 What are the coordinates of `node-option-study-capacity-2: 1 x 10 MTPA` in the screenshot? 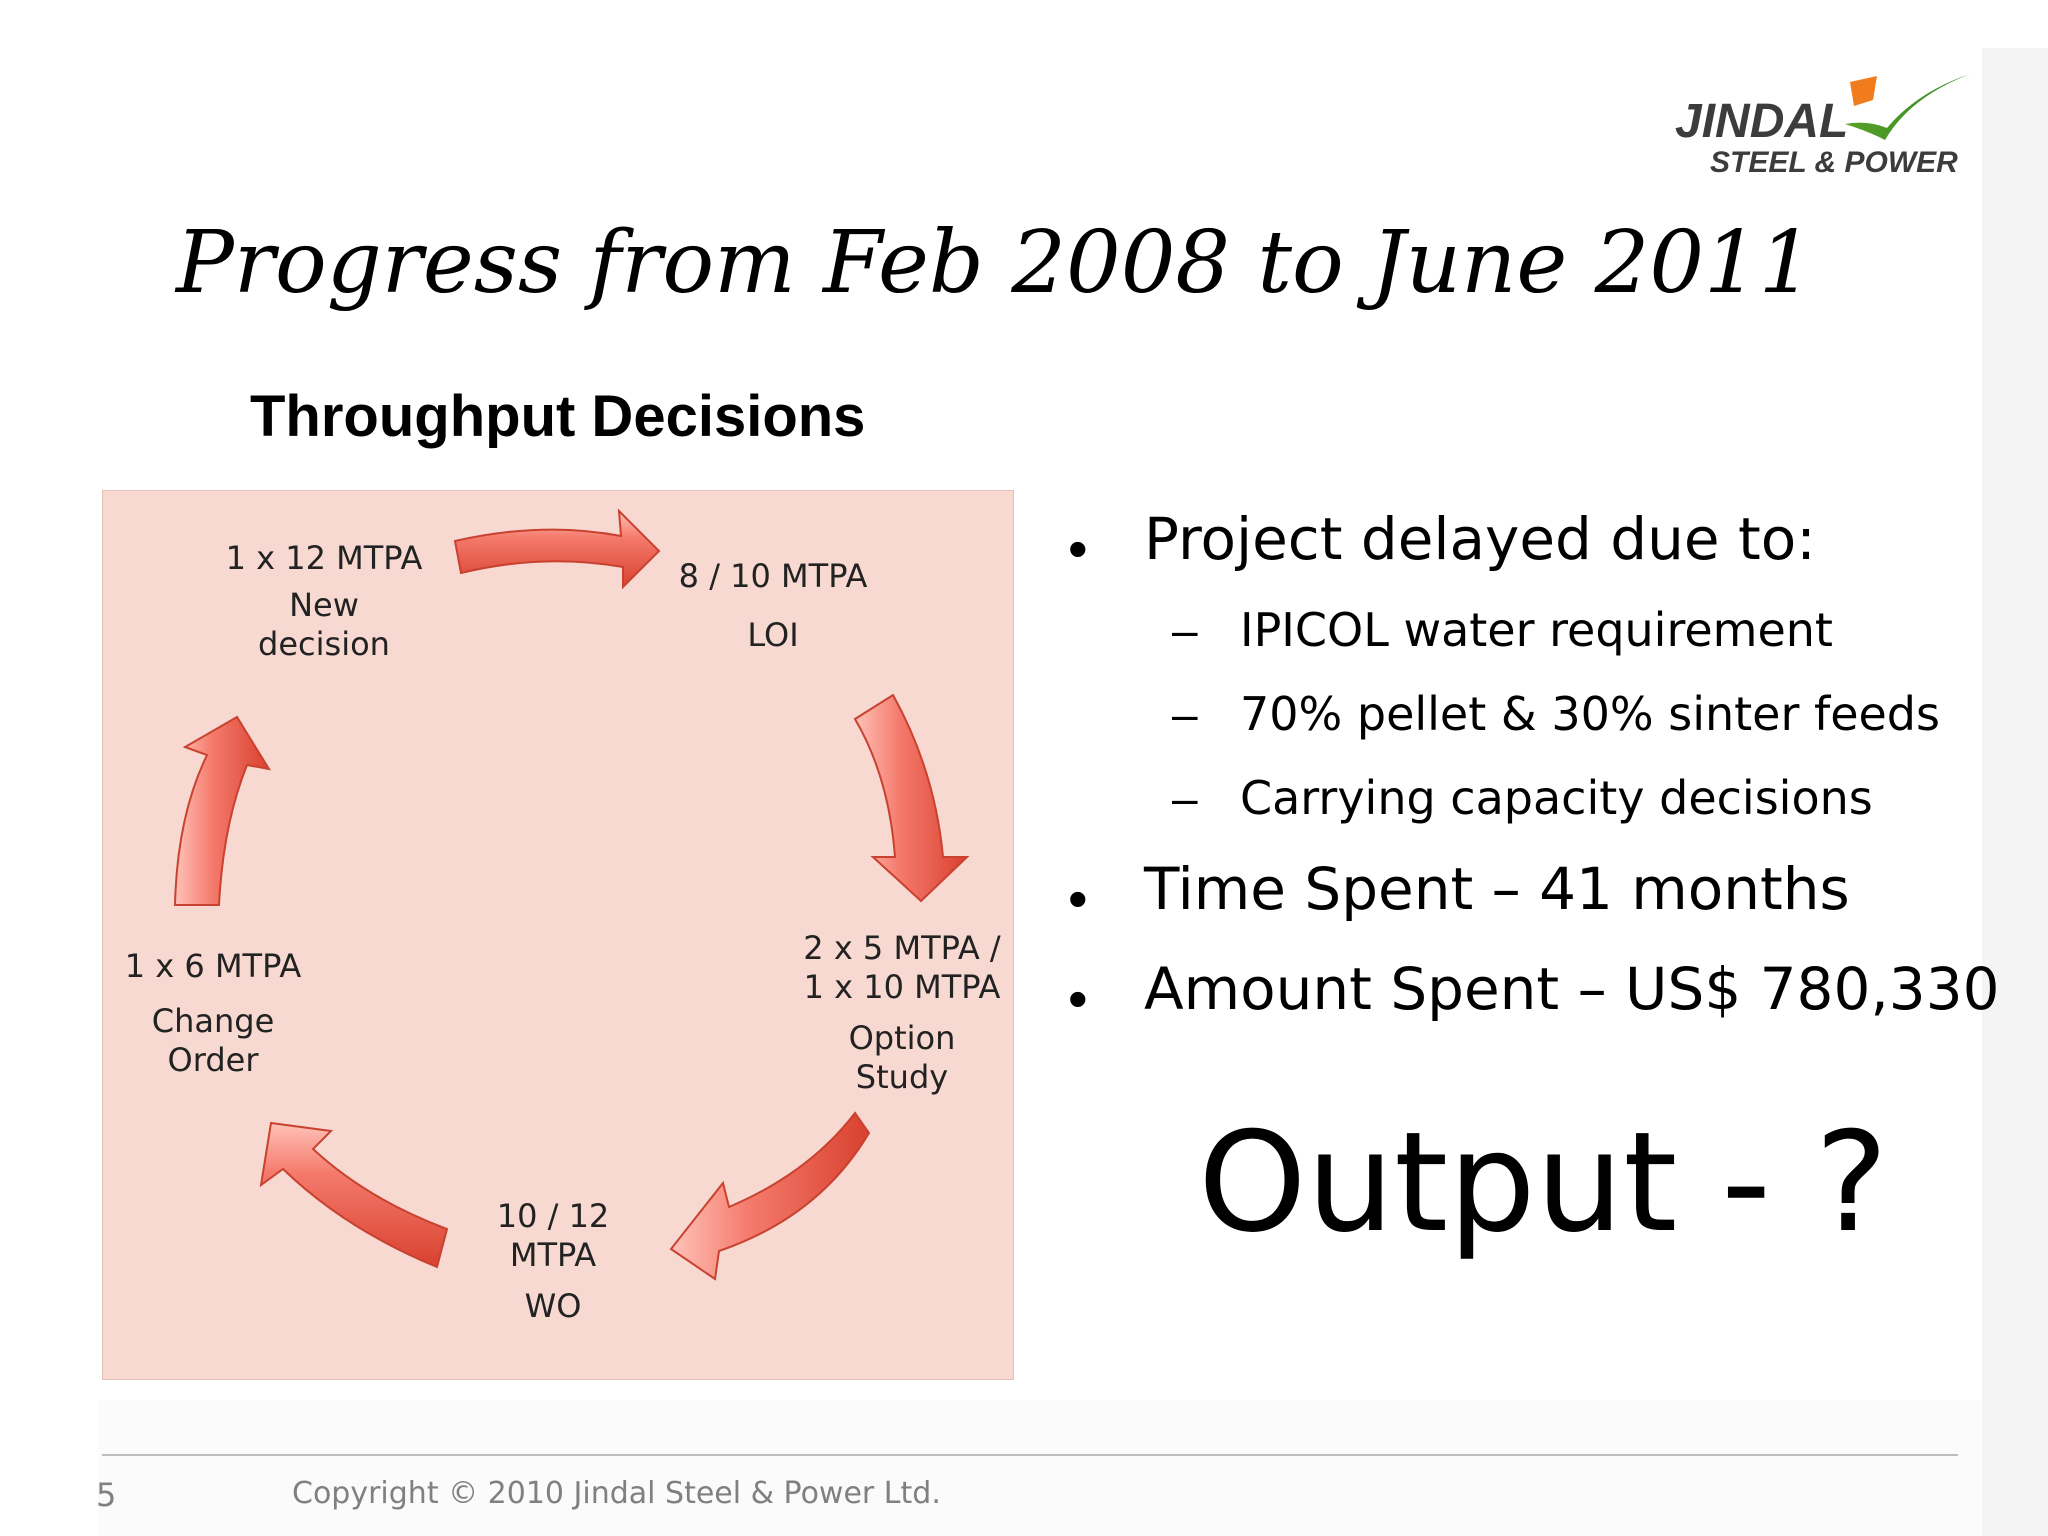 It's located at (902, 987).